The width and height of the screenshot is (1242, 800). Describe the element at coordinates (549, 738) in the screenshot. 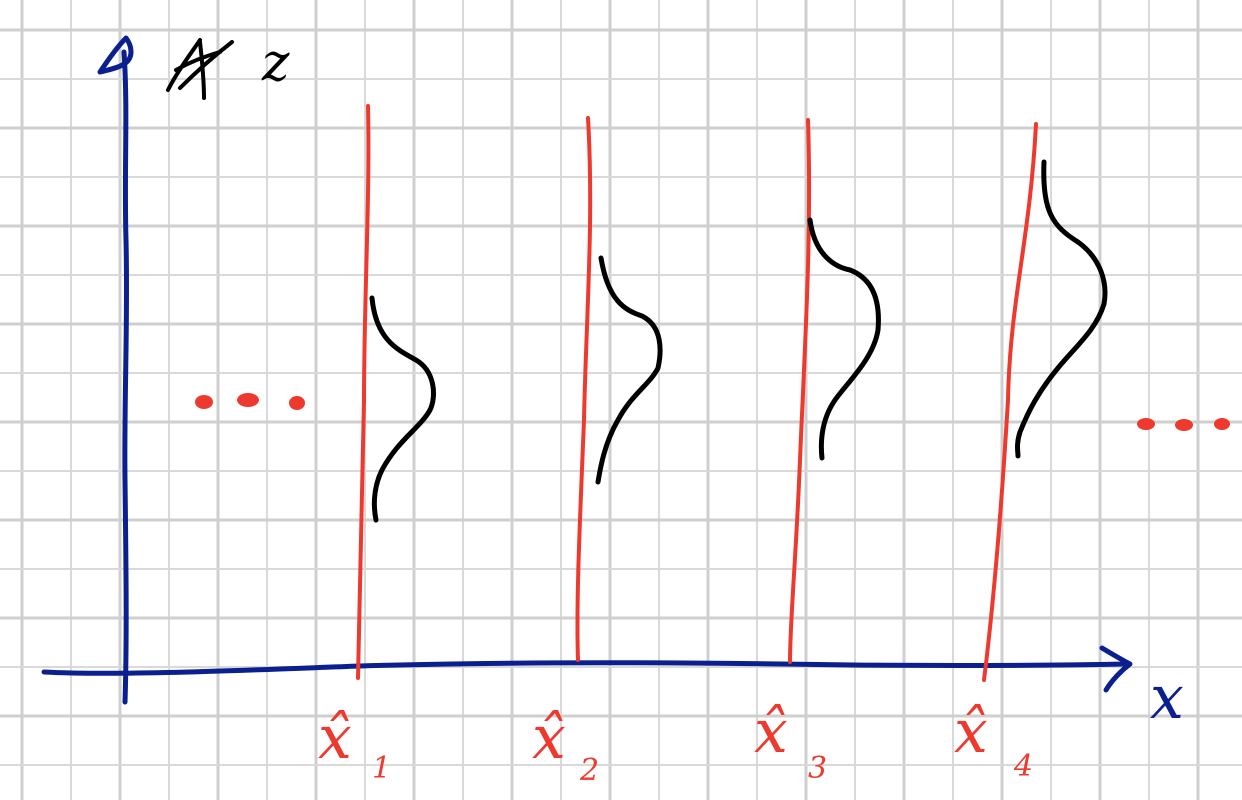

I see `position-label-2-symbol: x̂` at that location.